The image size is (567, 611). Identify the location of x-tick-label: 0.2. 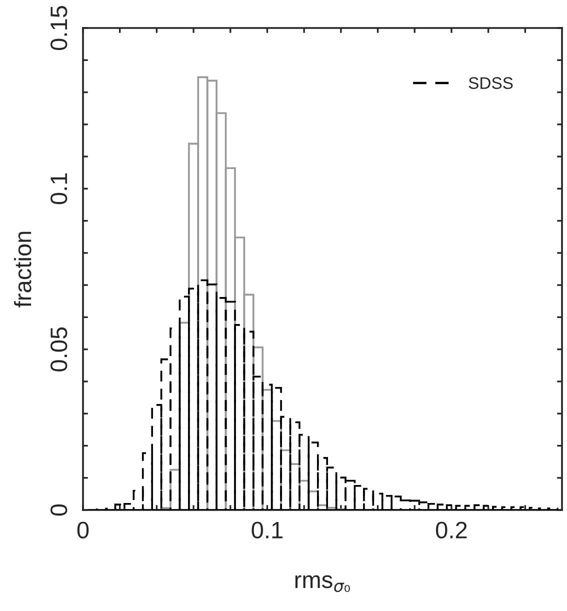
(451, 530).